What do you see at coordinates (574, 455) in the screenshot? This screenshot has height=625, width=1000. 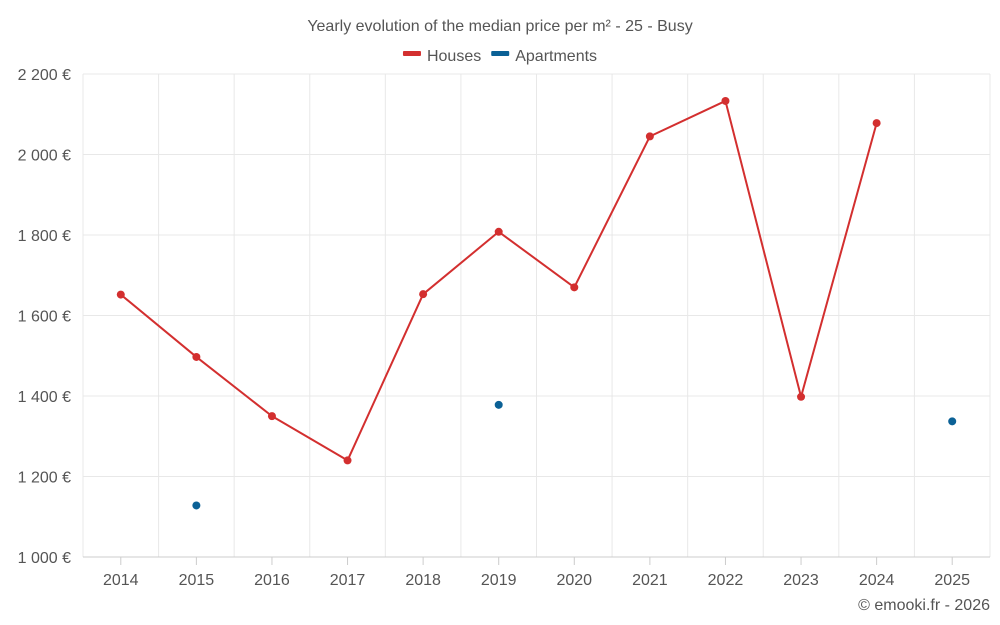 I see `series-apartments` at bounding box center [574, 455].